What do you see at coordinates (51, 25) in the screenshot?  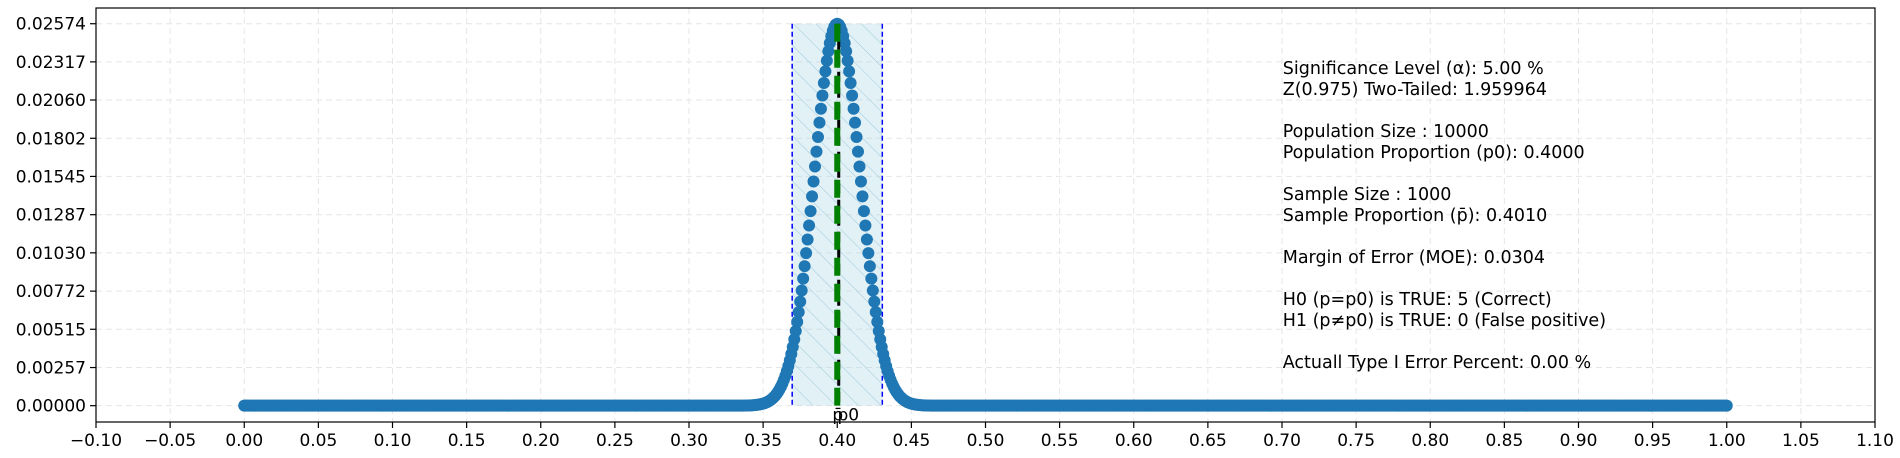 I see `y-tick-label: 0.02574` at bounding box center [51, 25].